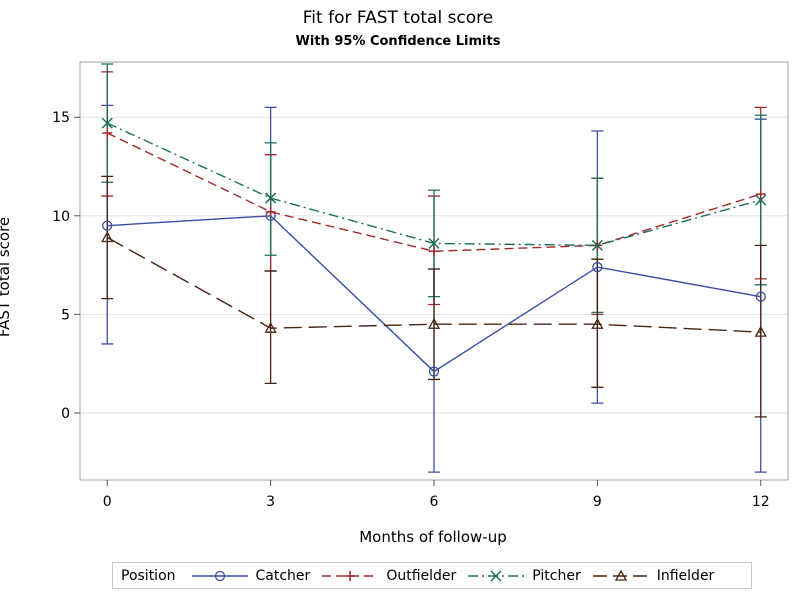 The height and width of the screenshot is (593, 796). I want to click on infielder-series-line, so click(433, 284).